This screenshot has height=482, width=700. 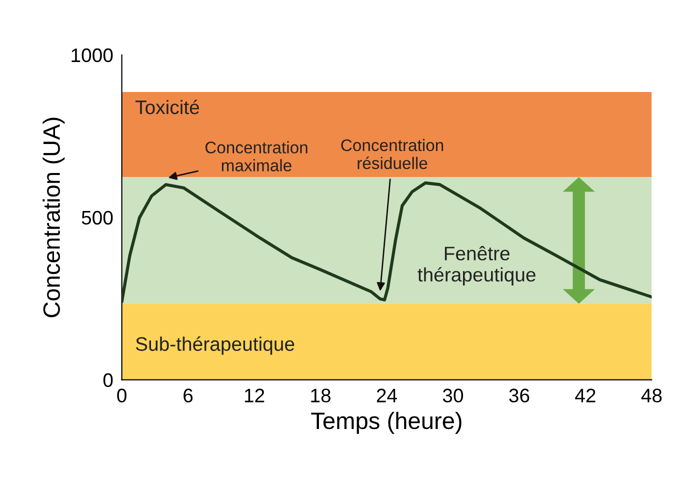 I want to click on annotation: Concentration résiduelle, so click(x=392, y=154).